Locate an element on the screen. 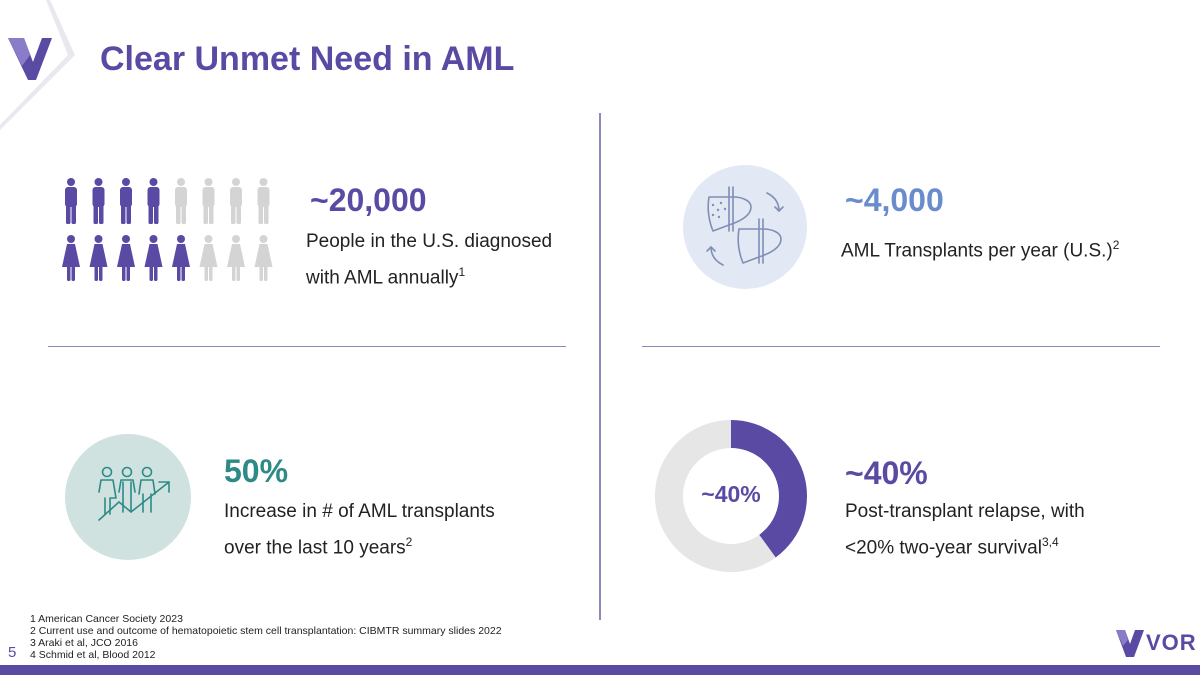 This screenshot has height=675, width=1200. vor-logo-text: VOR is located at coordinates (1171, 642).